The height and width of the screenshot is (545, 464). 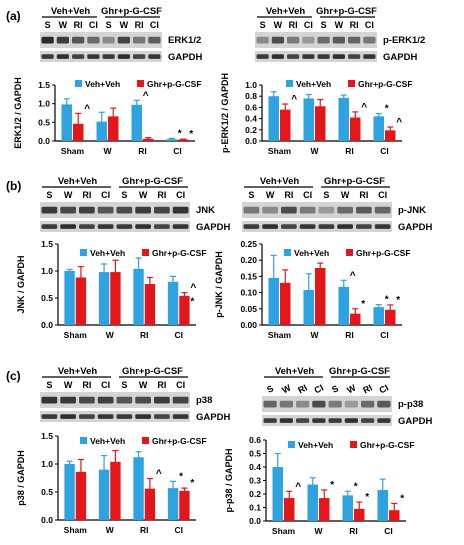 I want to click on blot-target-label: p-JNK, so click(x=412, y=210).